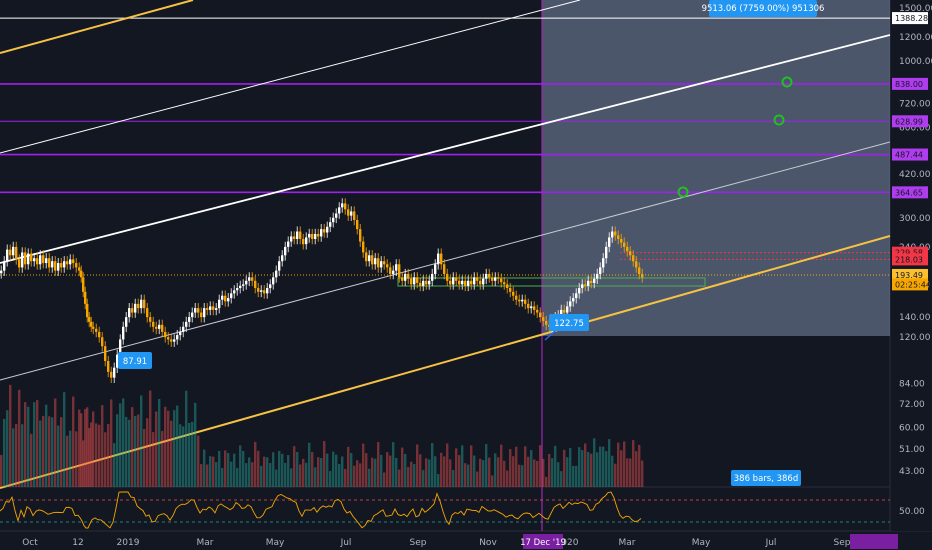 The image size is (932, 550). I want to click on price-tag-label: 229.58, so click(909, 253).